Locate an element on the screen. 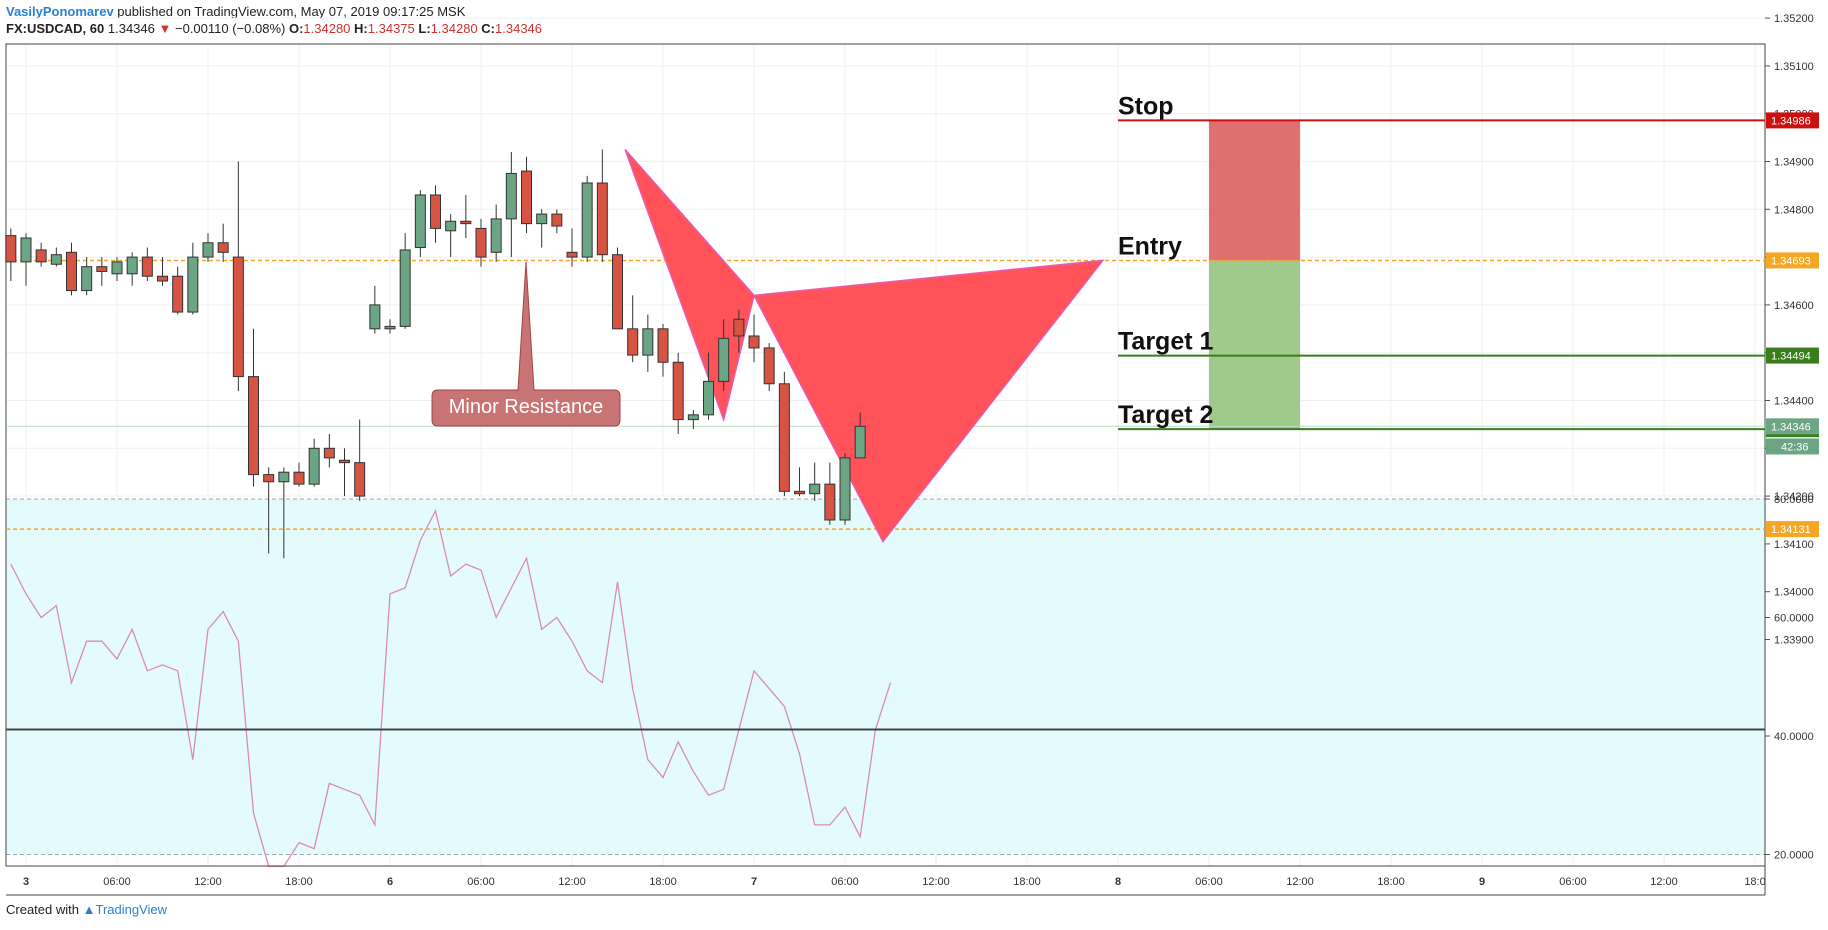 The height and width of the screenshot is (930, 1828). target-zone is located at coordinates (1255, 345).